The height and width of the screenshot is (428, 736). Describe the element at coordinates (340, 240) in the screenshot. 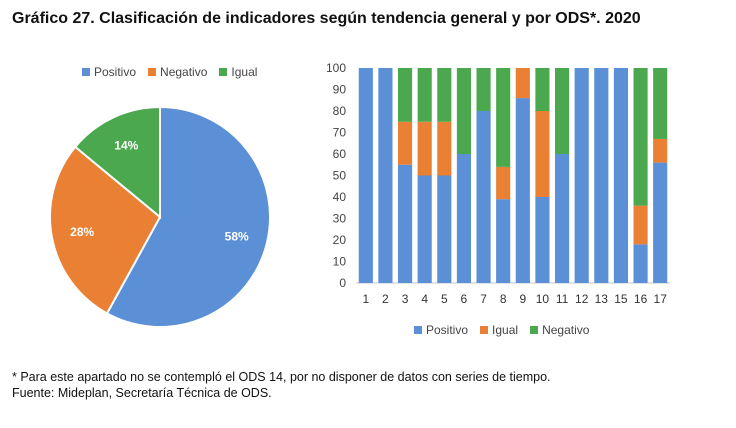

I see `y-tick-label: 20` at that location.